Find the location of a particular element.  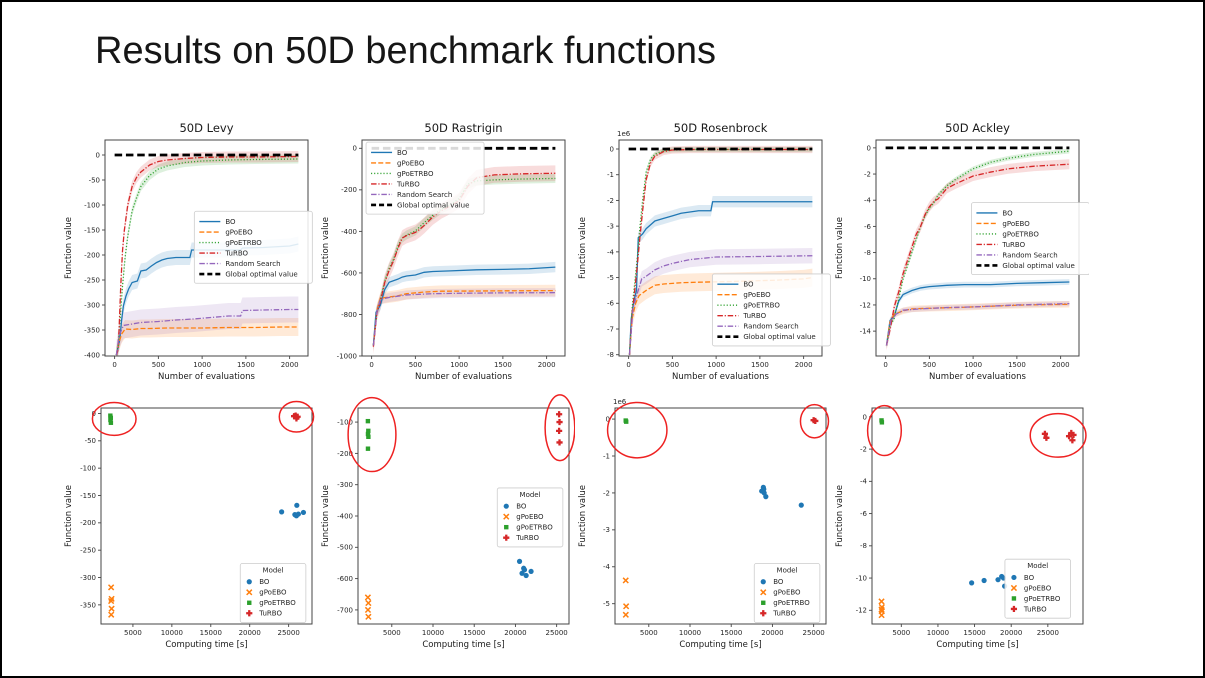

legend-plus-marker is located at coordinates (763, 613).